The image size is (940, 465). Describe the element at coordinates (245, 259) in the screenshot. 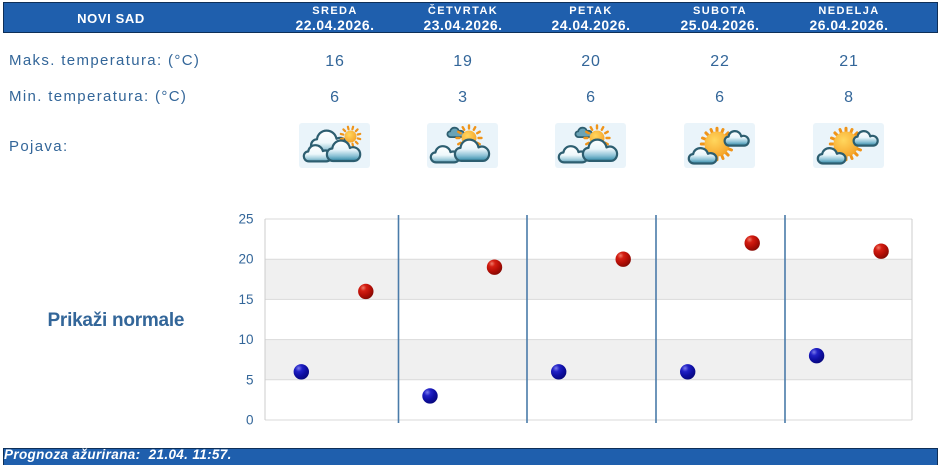

I see `svg-text: 20` at that location.